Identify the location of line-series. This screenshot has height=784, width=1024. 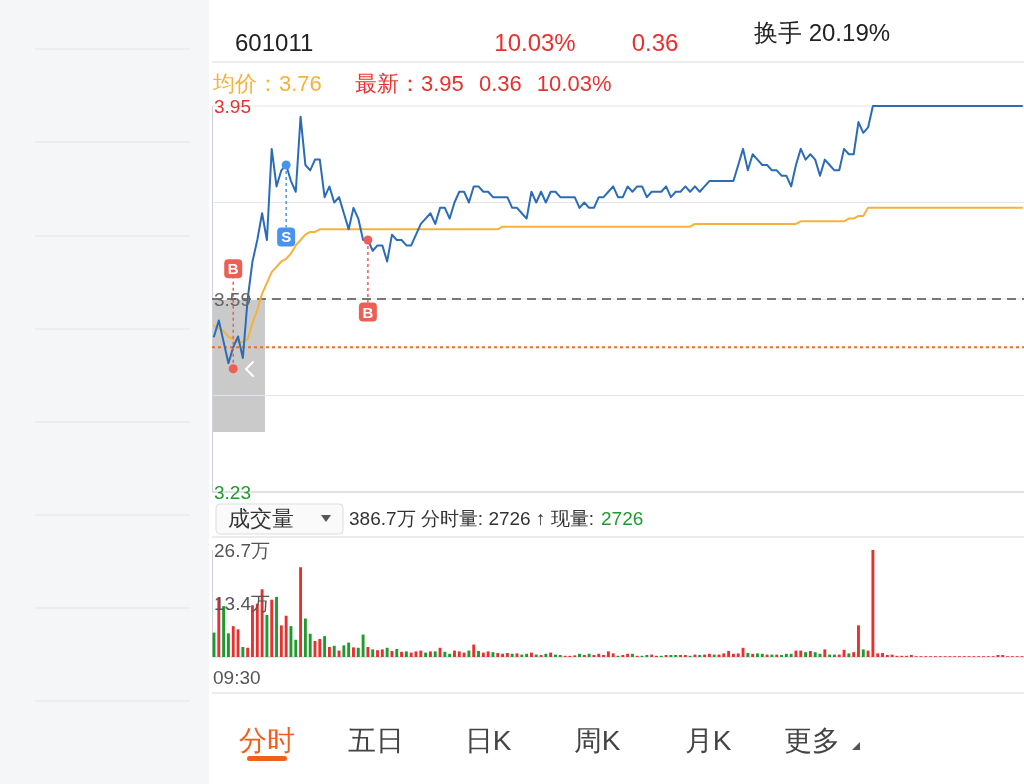
(618, 274).